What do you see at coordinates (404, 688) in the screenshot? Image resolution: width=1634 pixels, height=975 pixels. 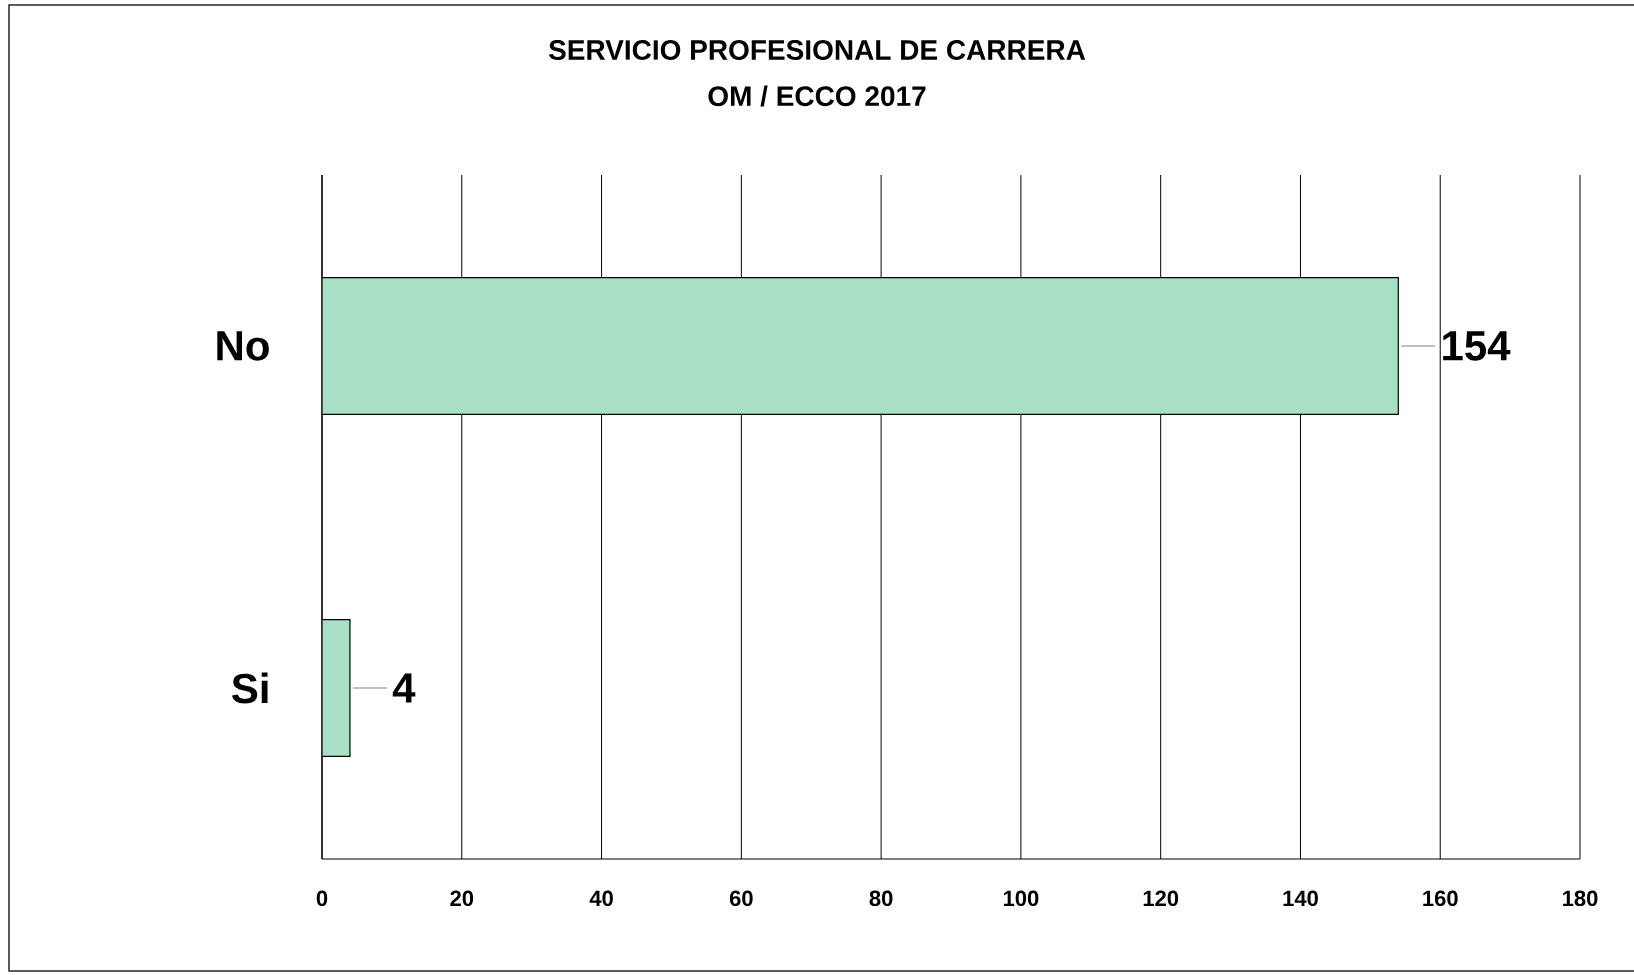 I see `data-label: 4` at bounding box center [404, 688].